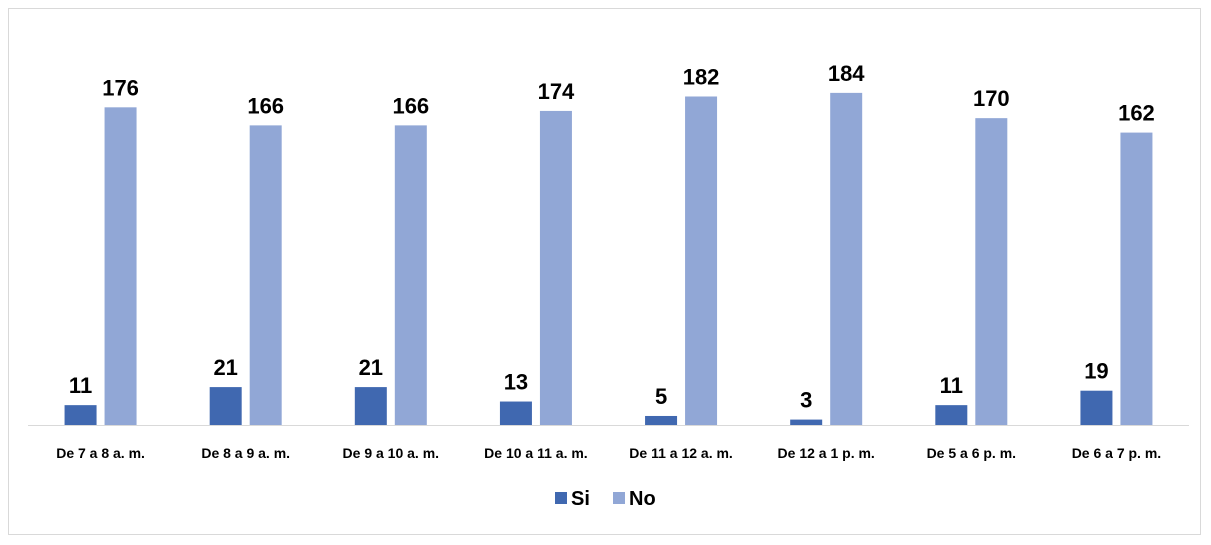 The width and height of the screenshot is (1211, 545). What do you see at coordinates (826, 453) in the screenshot?
I see `category-label-5: De 12 a 1 p. m.` at bounding box center [826, 453].